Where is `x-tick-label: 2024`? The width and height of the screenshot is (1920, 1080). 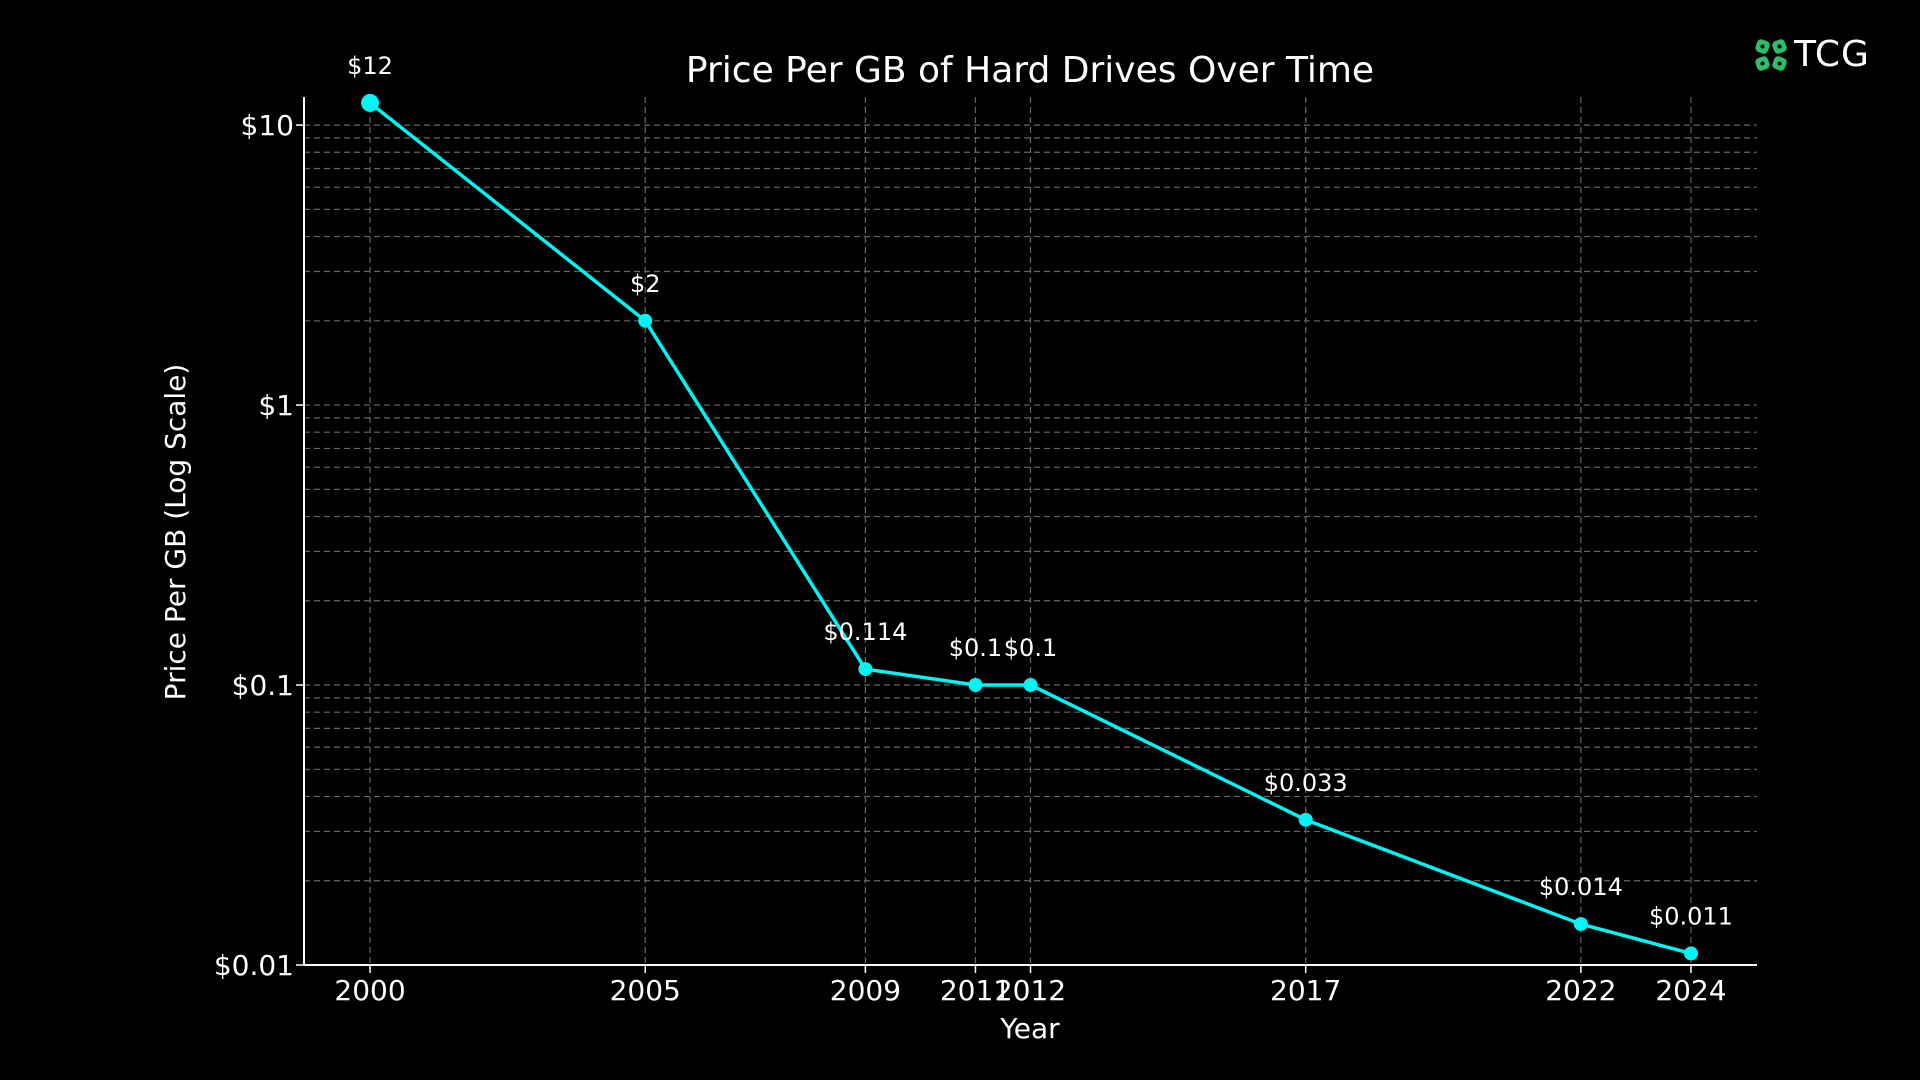
x-tick-label: 2024 is located at coordinates (1690, 990).